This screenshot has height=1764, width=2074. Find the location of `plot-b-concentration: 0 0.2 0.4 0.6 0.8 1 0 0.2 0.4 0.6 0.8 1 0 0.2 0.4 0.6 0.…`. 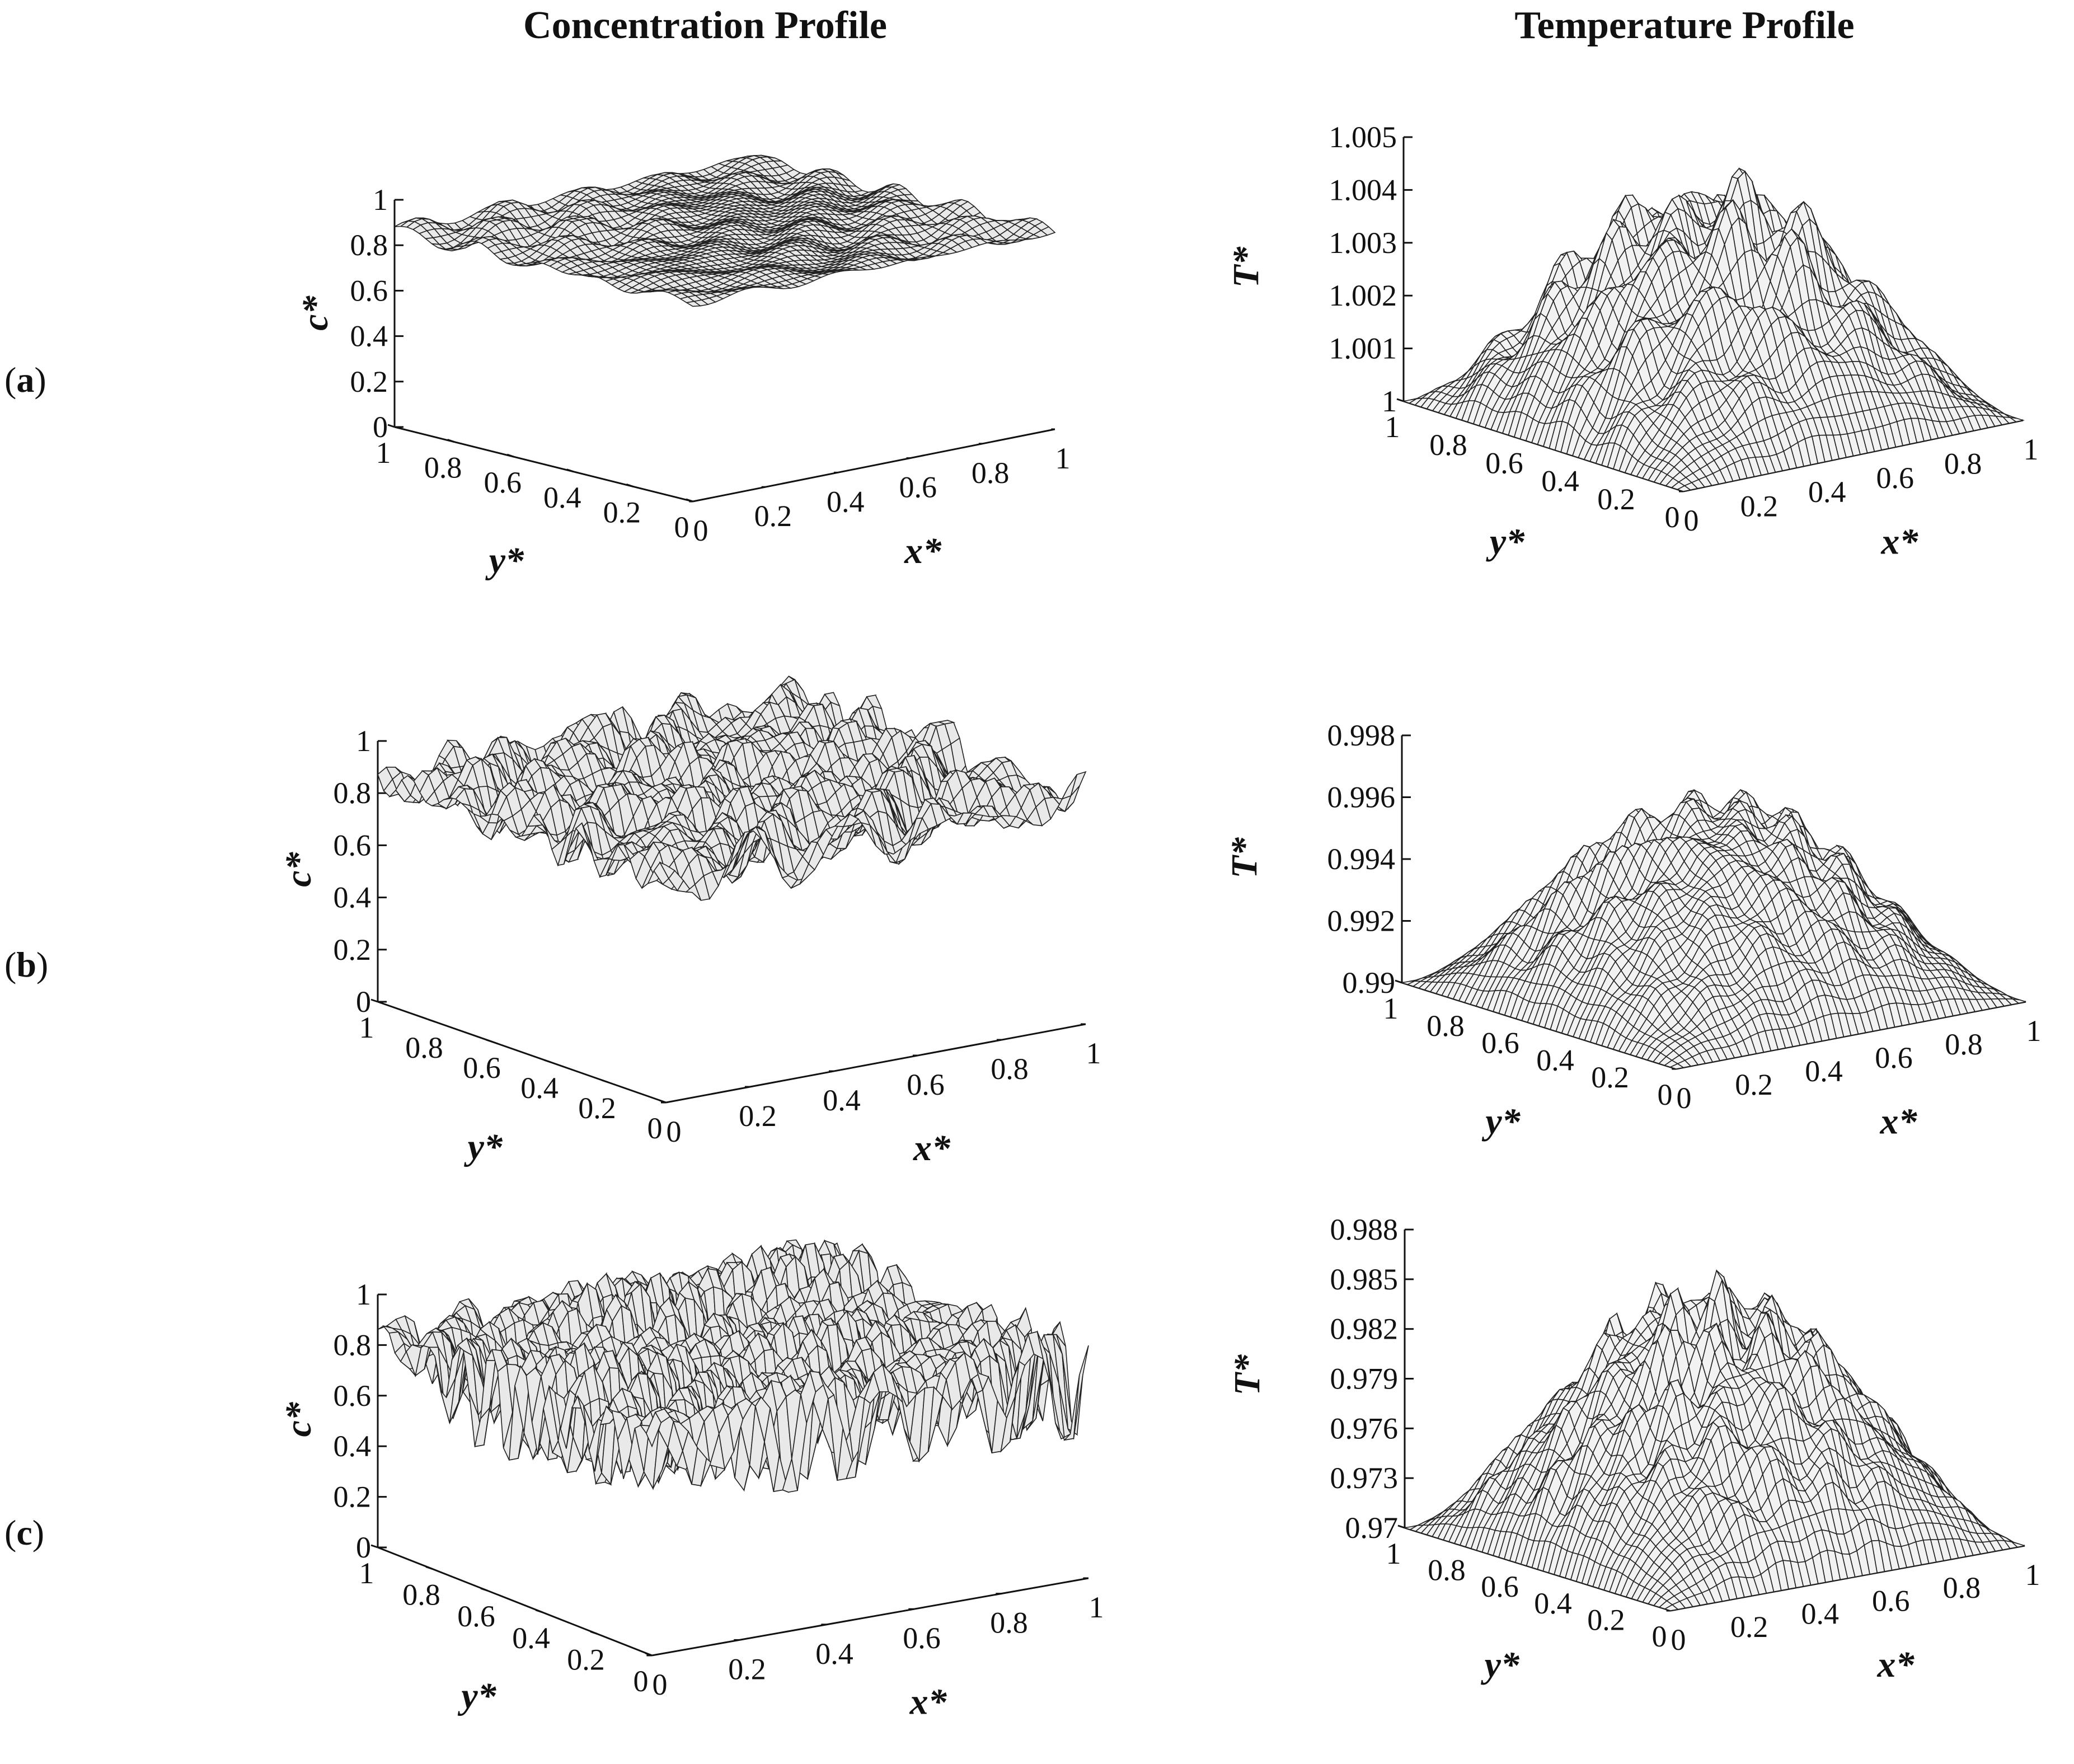

plot-b-concentration: 0 0.2 0.4 0.6 0.8 1 0 0.2 0.4 0.6 0.8 1 0 0.2 0.4 0.6 0.… is located at coordinates (689, 922).